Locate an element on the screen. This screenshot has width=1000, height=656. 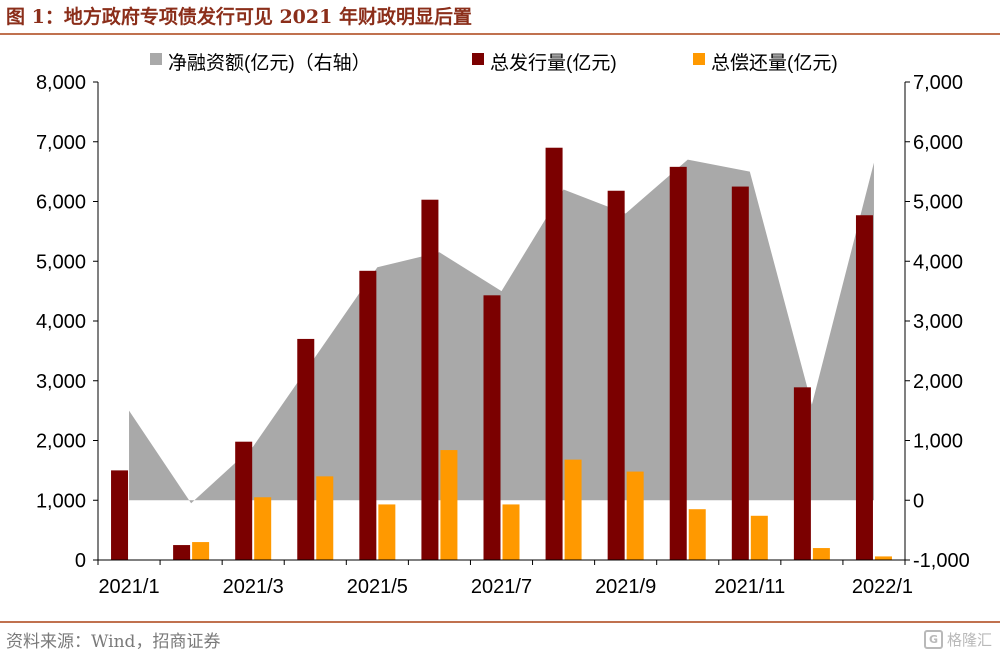
x-tick-label: 2021/9 is located at coordinates (625, 587).